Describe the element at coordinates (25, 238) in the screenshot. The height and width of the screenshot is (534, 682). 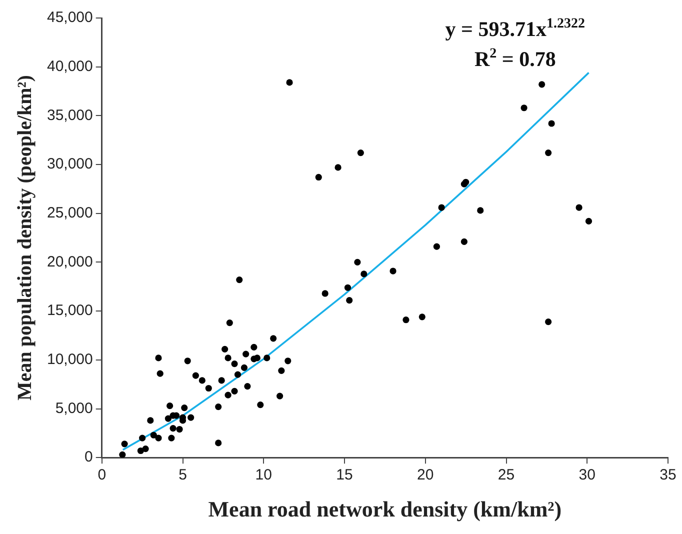
I see `y-axis-title: Mean population density (people/km²)` at that location.